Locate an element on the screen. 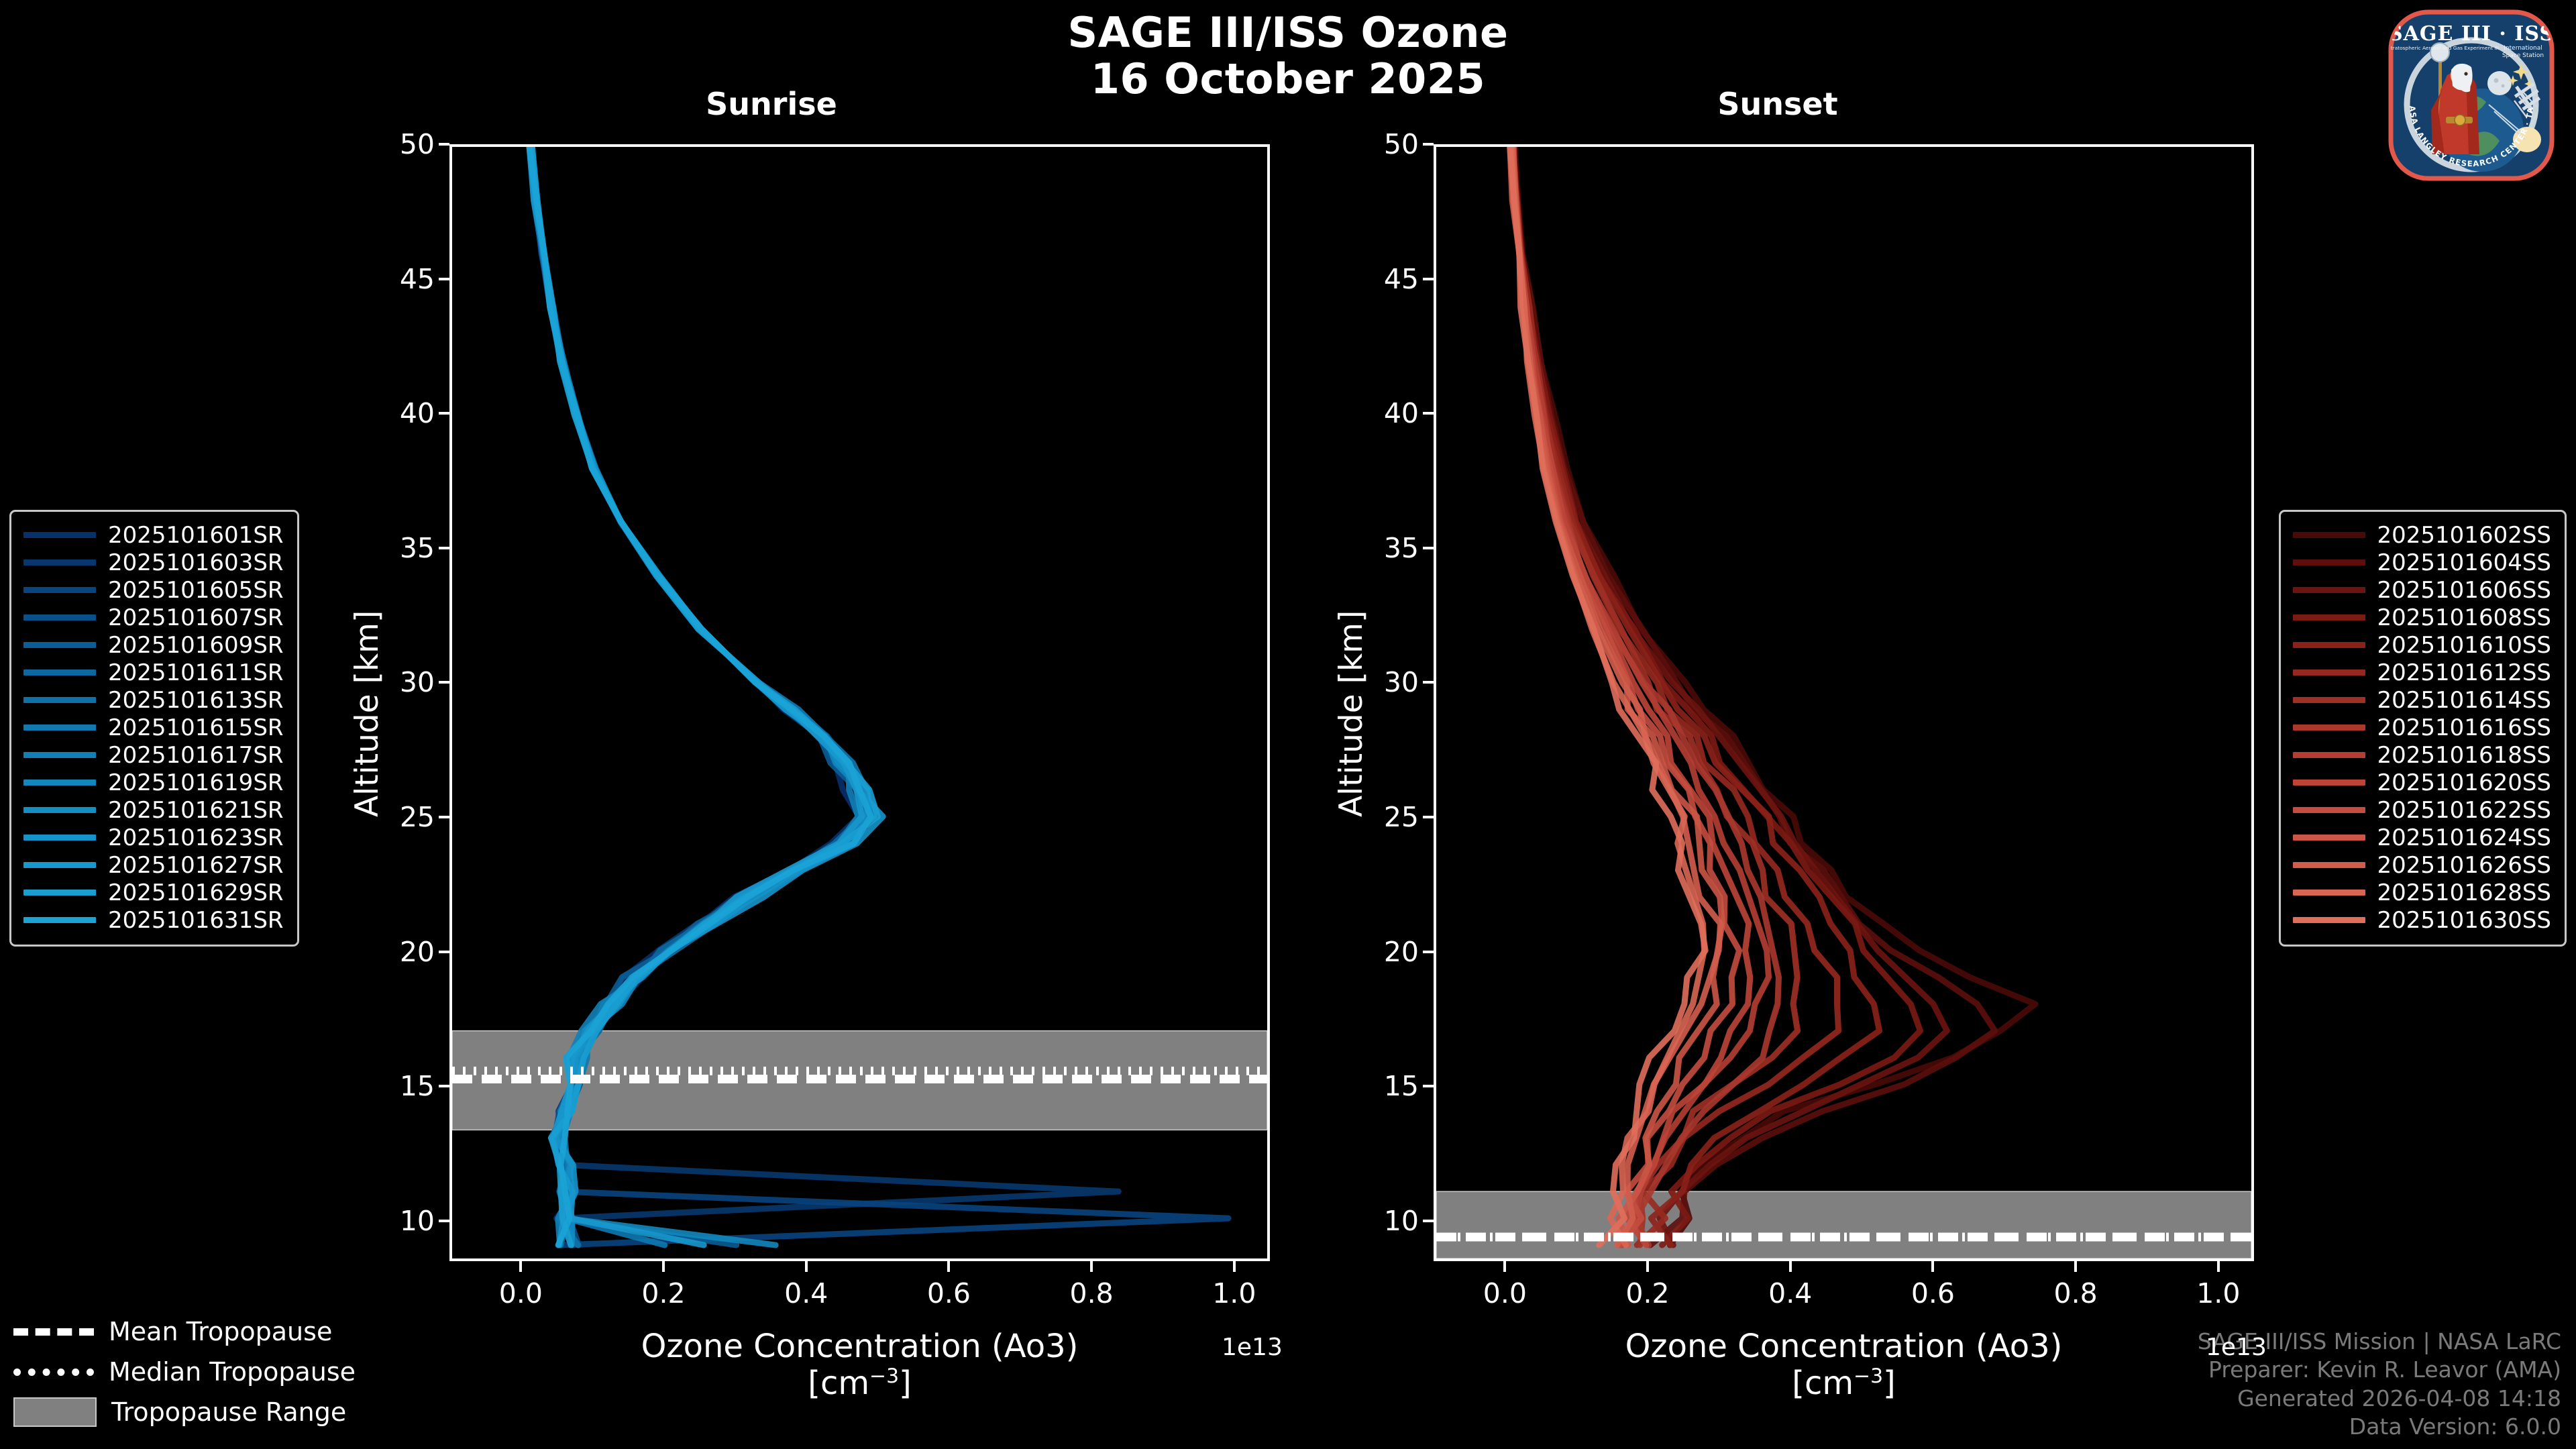  legend-item-median-tropopause: Median Tropopause is located at coordinates (184, 1372).